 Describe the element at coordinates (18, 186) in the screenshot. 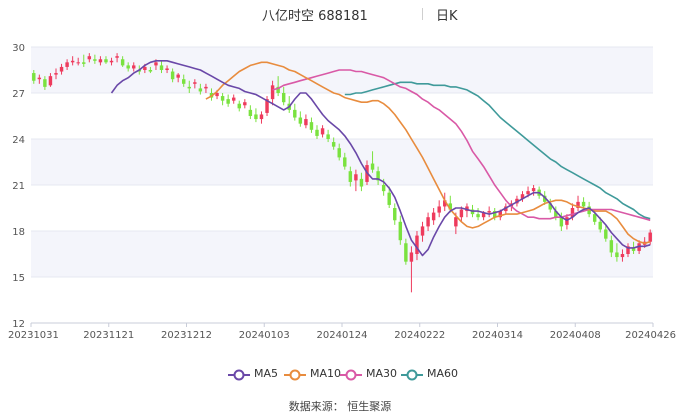

I see `y-tick-label: 21` at that location.